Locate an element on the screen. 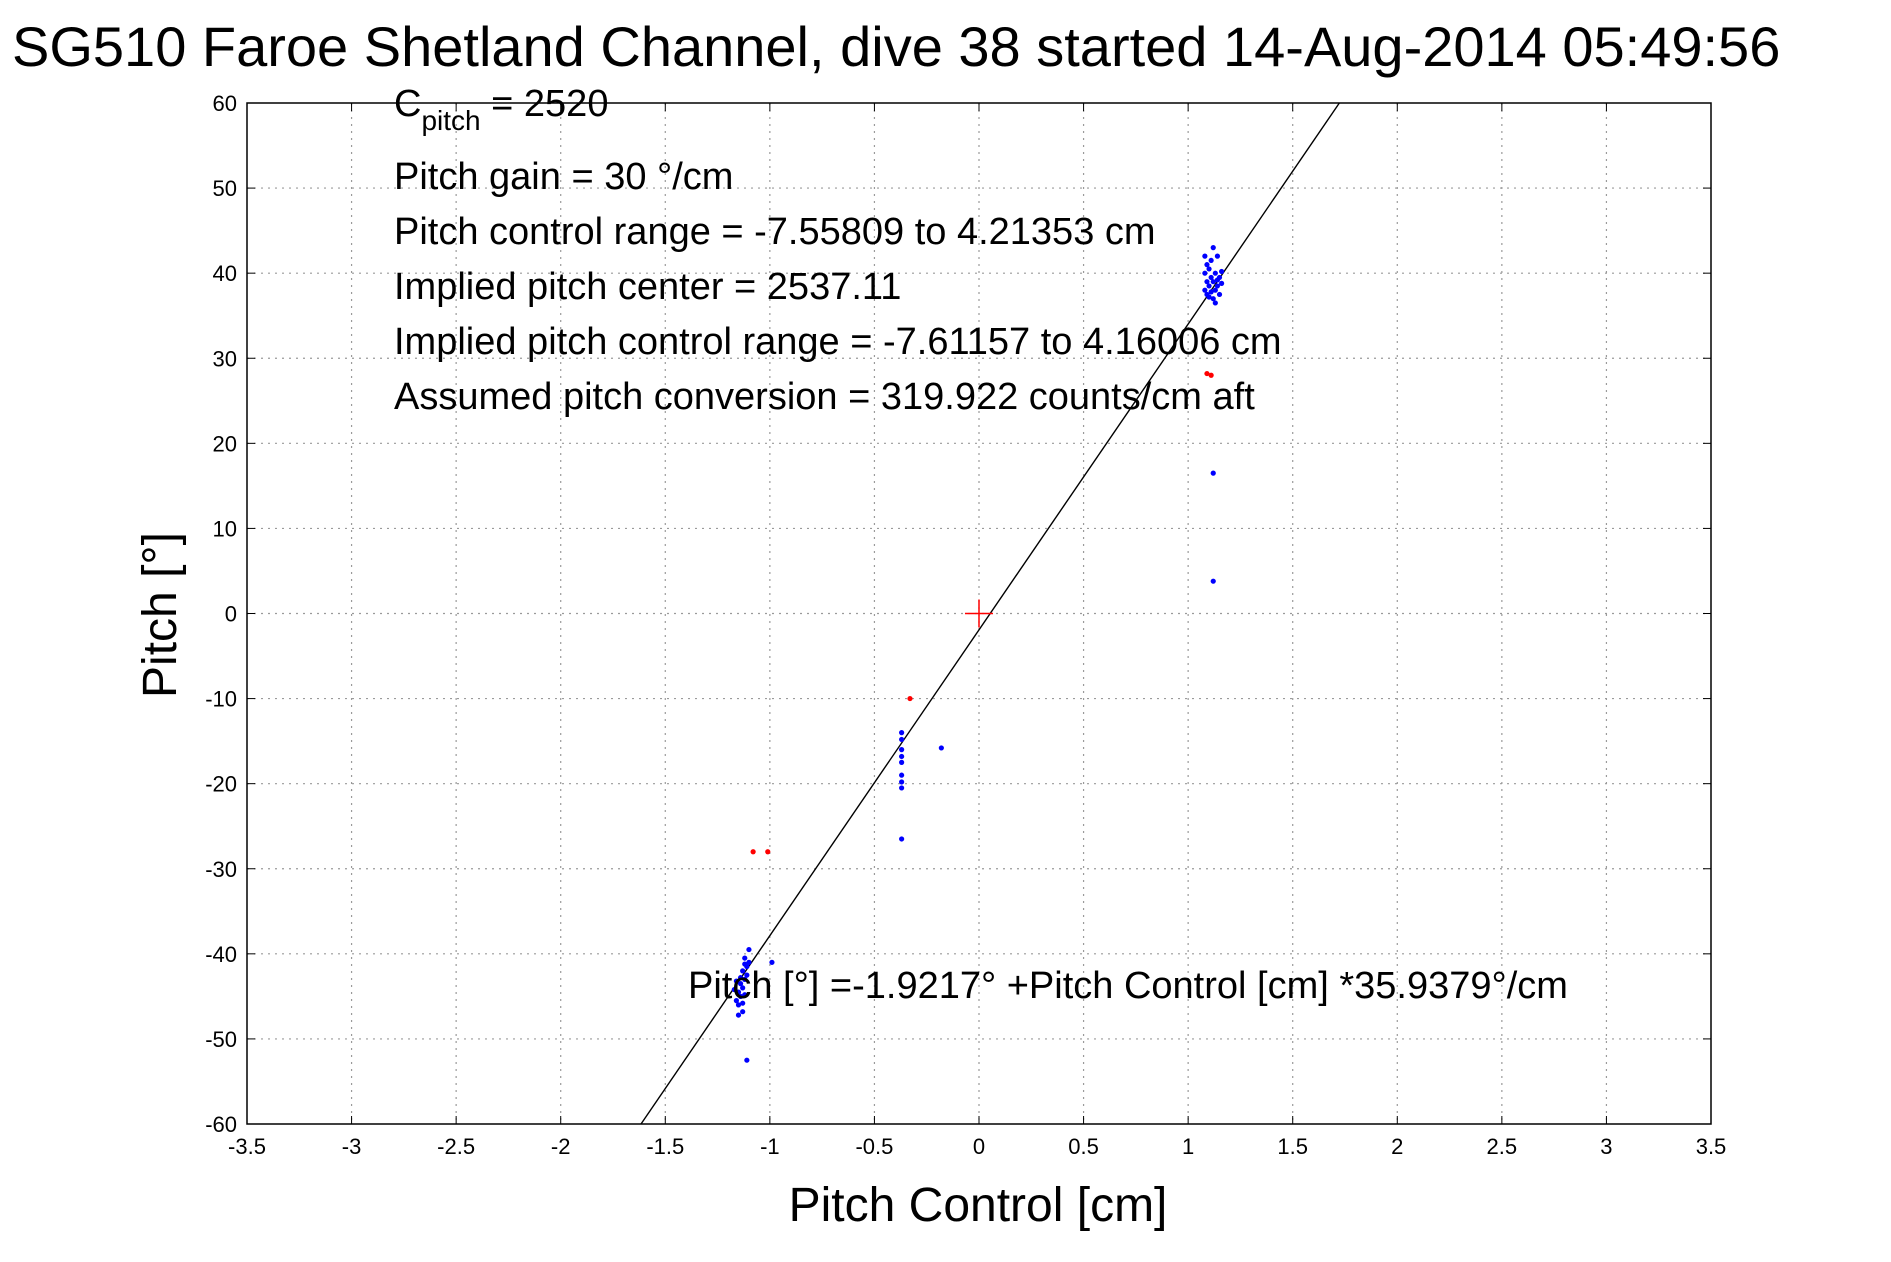 The image size is (1891, 1262). y-tick-label: -20 is located at coordinates (221, 784).